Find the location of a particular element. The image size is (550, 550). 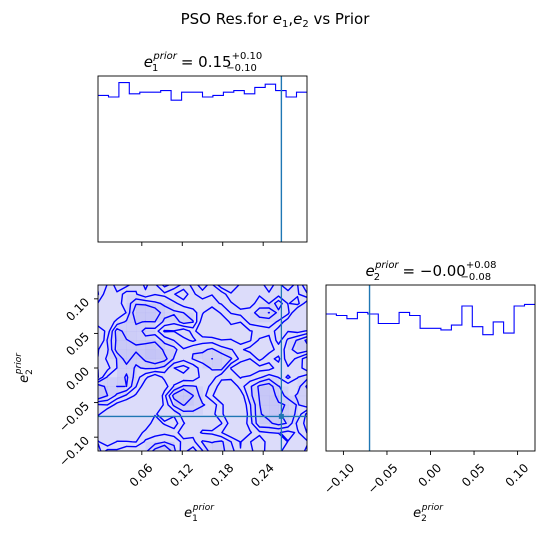

e1-histogram-frame is located at coordinates (202, 159).